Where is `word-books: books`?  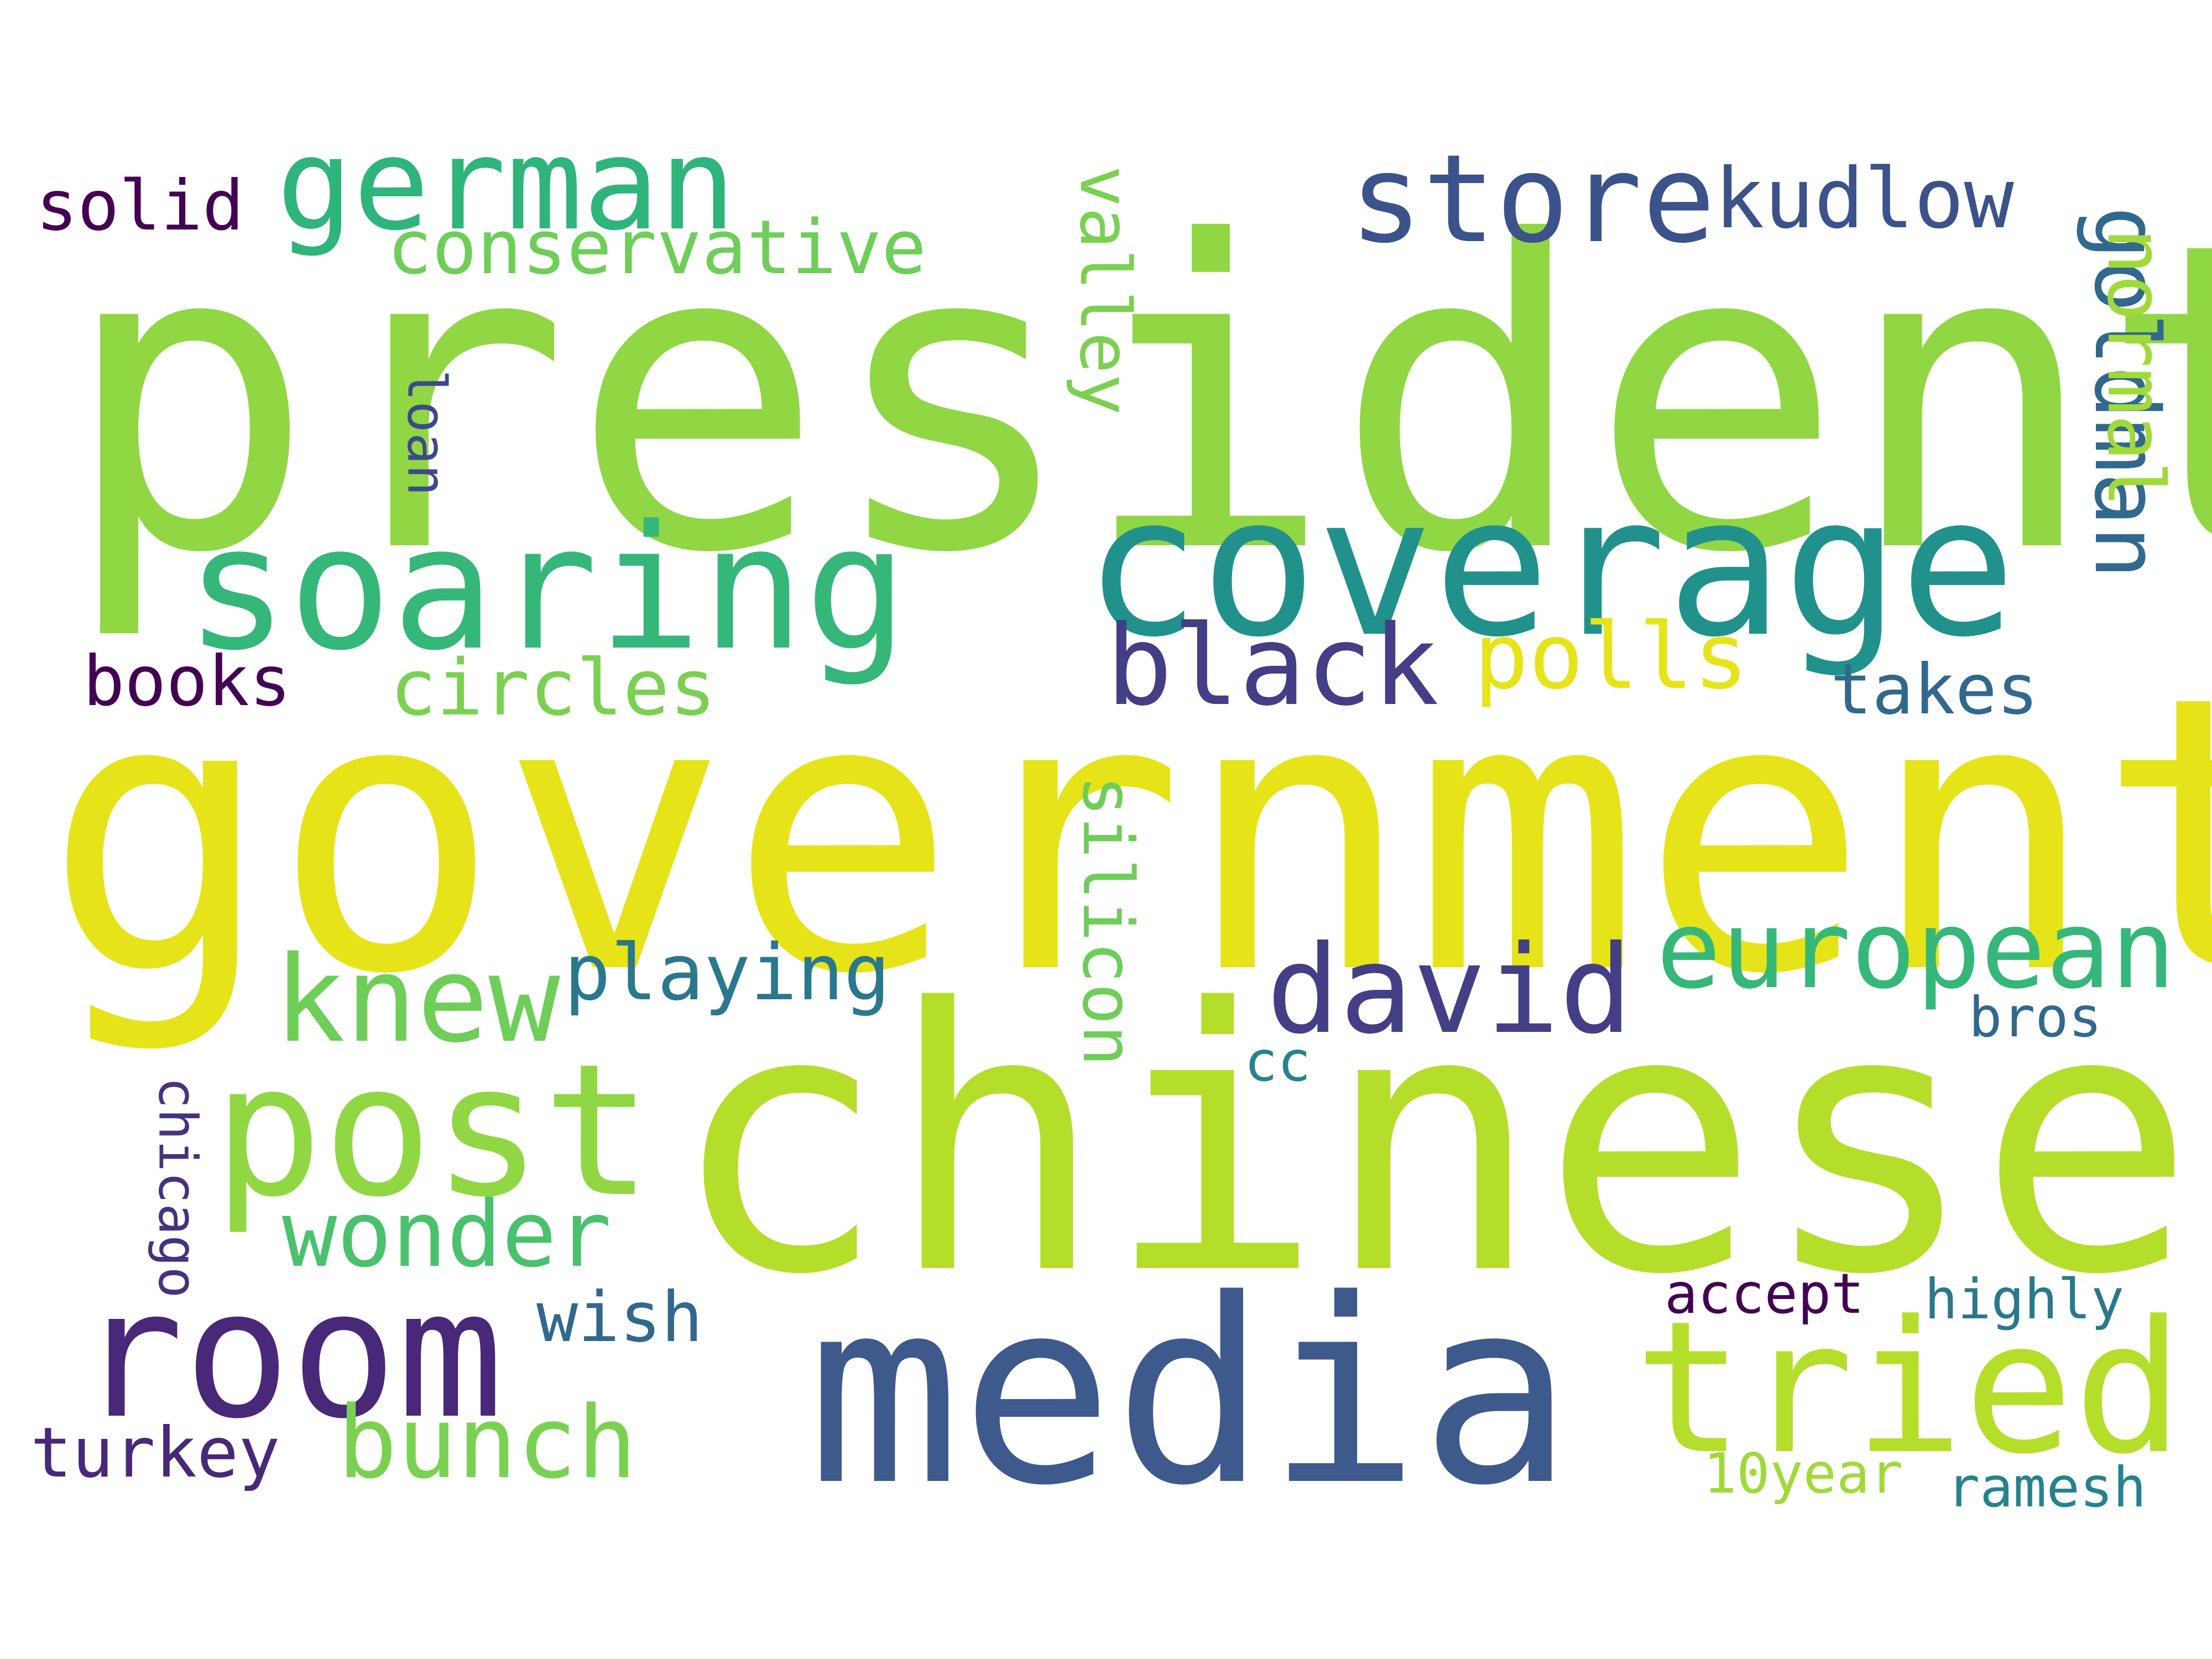
word-books: books is located at coordinates (187, 682).